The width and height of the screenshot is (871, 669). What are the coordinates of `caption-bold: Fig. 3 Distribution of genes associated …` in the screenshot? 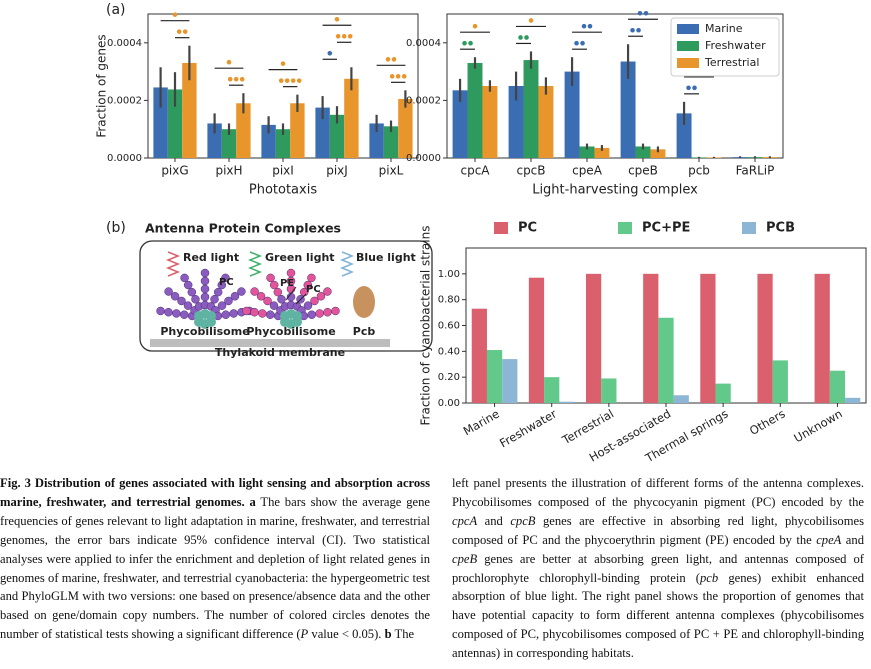 It's located at (215, 492).